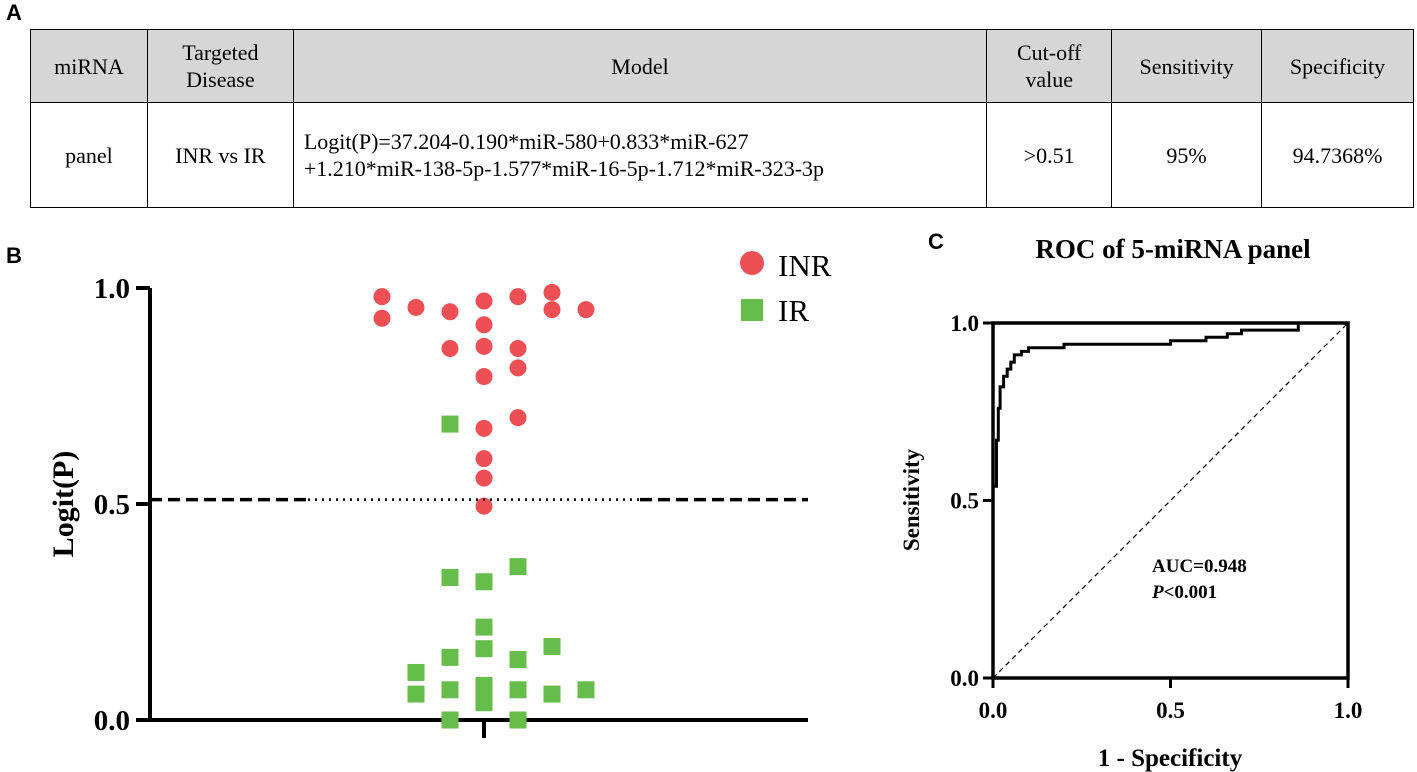  I want to click on p-annotation: P<0.001, so click(1184, 592).